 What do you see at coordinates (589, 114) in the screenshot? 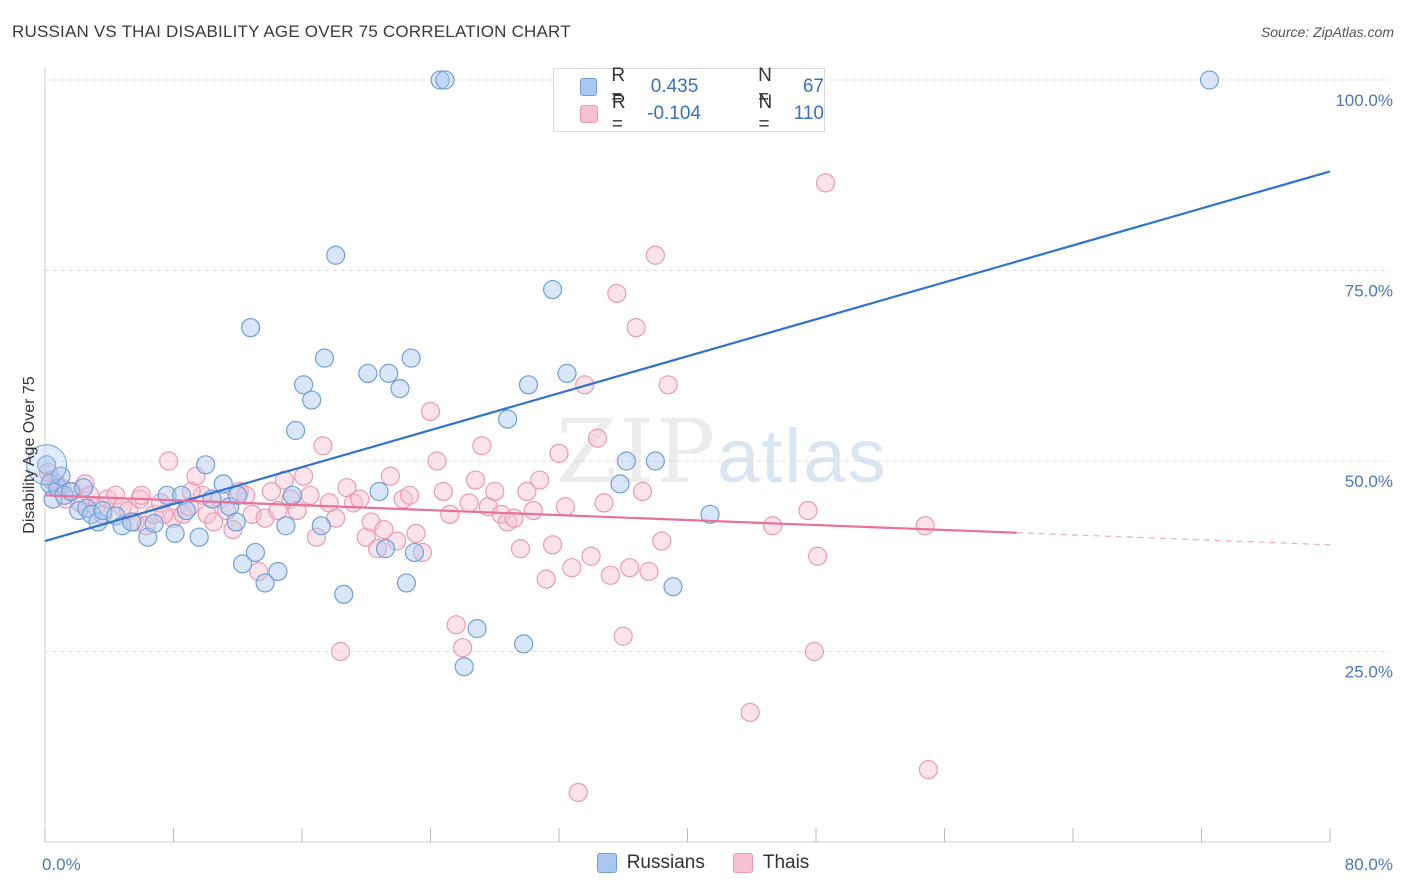
I see `thais-swatch` at bounding box center [589, 114].